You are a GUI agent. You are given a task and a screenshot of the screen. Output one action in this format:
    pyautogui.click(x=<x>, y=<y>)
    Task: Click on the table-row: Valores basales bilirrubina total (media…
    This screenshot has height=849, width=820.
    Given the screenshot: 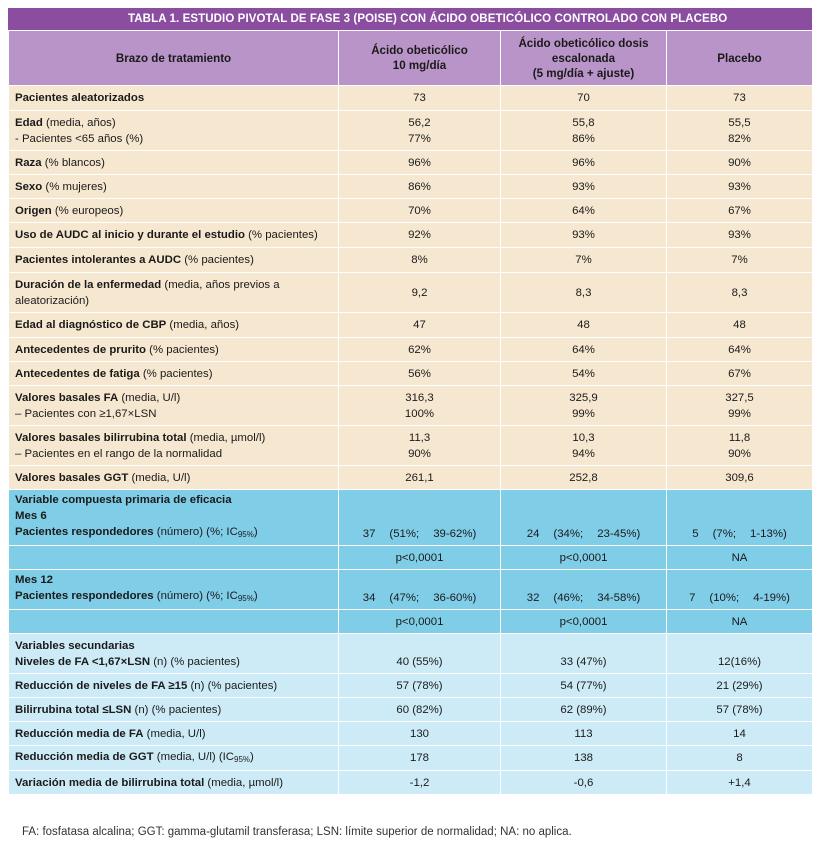 What is the action you would take?
    pyautogui.click(x=410, y=445)
    